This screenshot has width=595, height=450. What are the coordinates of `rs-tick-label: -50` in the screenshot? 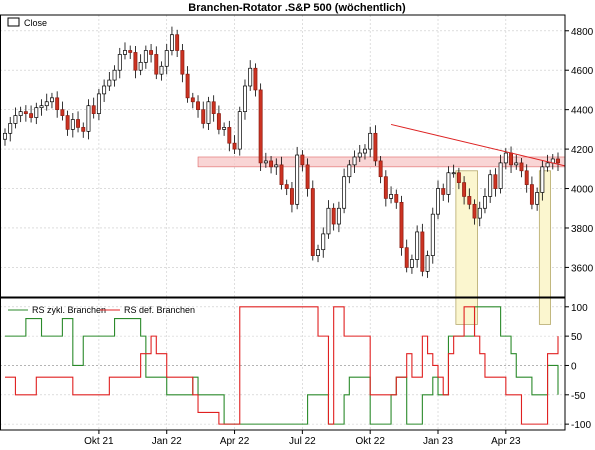 It's located at (578, 396).